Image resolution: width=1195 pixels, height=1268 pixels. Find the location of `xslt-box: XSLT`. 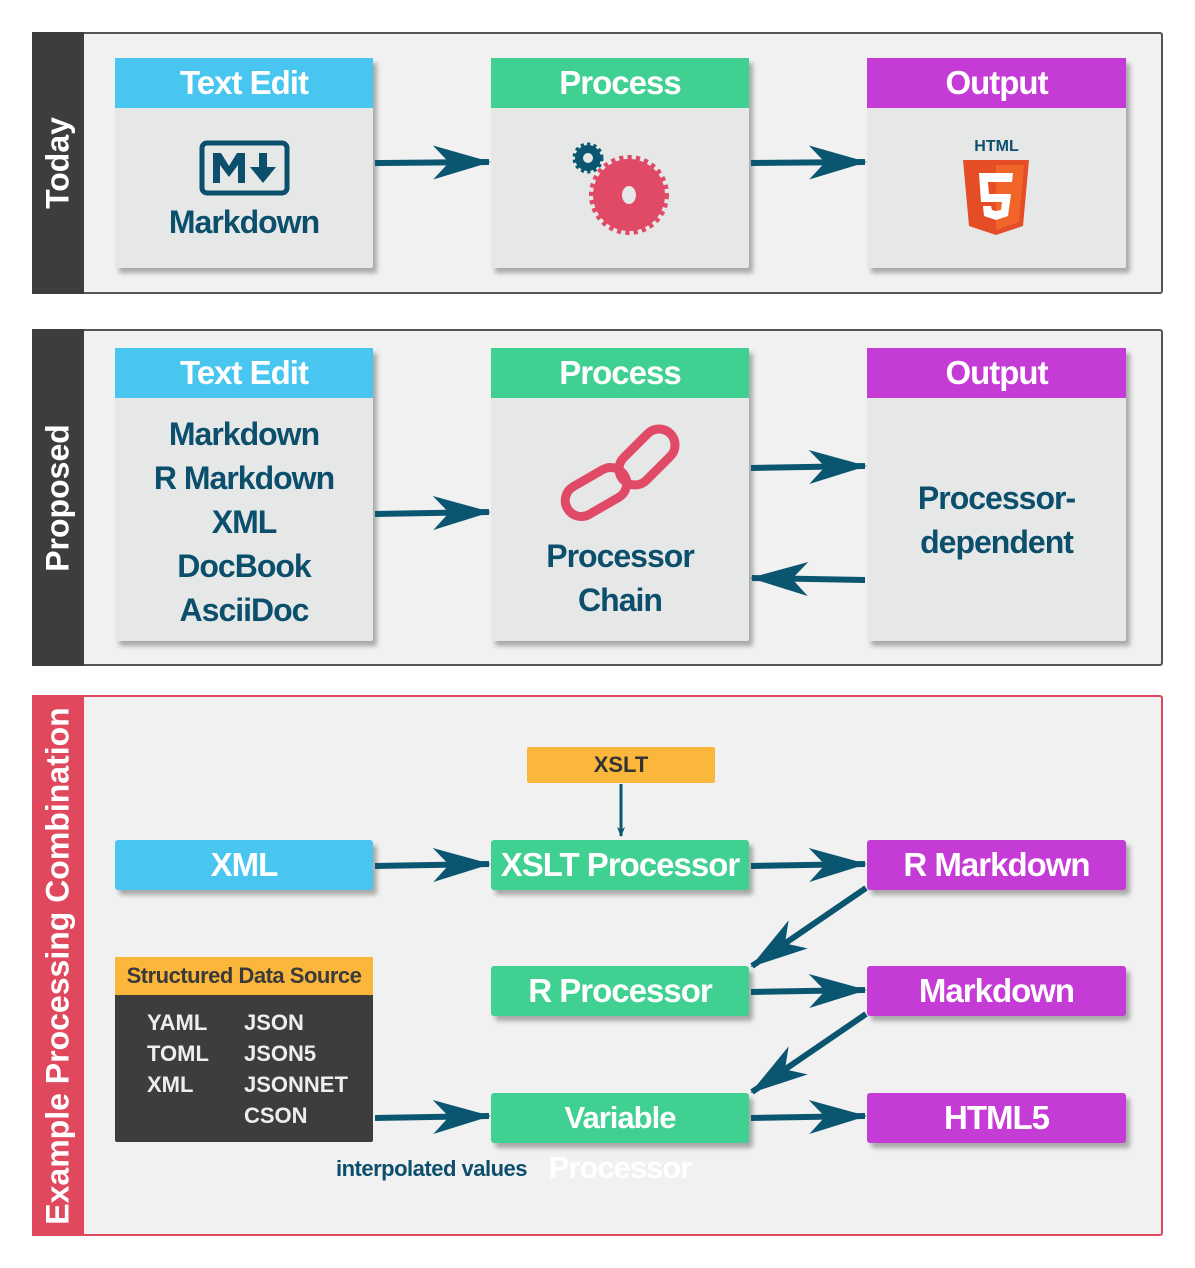

xslt-box: XSLT is located at coordinates (621, 765).